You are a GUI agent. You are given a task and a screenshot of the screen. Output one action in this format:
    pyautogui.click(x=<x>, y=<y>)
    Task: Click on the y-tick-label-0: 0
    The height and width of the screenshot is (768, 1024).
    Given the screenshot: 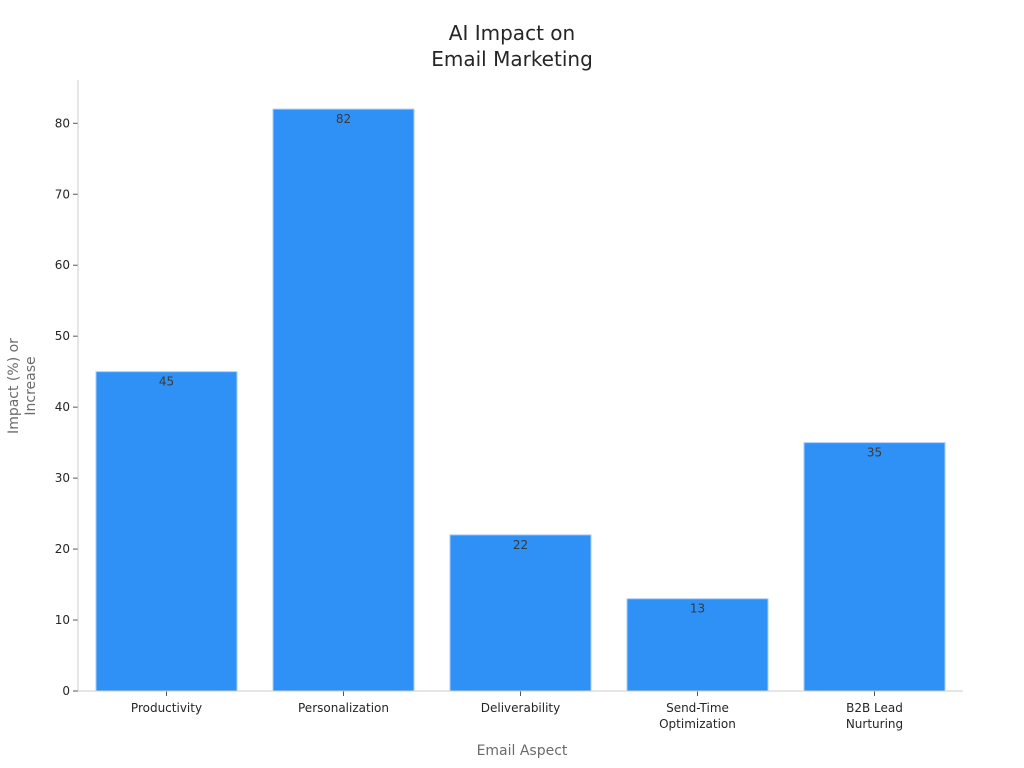 What is the action you would take?
    pyautogui.click(x=66, y=691)
    